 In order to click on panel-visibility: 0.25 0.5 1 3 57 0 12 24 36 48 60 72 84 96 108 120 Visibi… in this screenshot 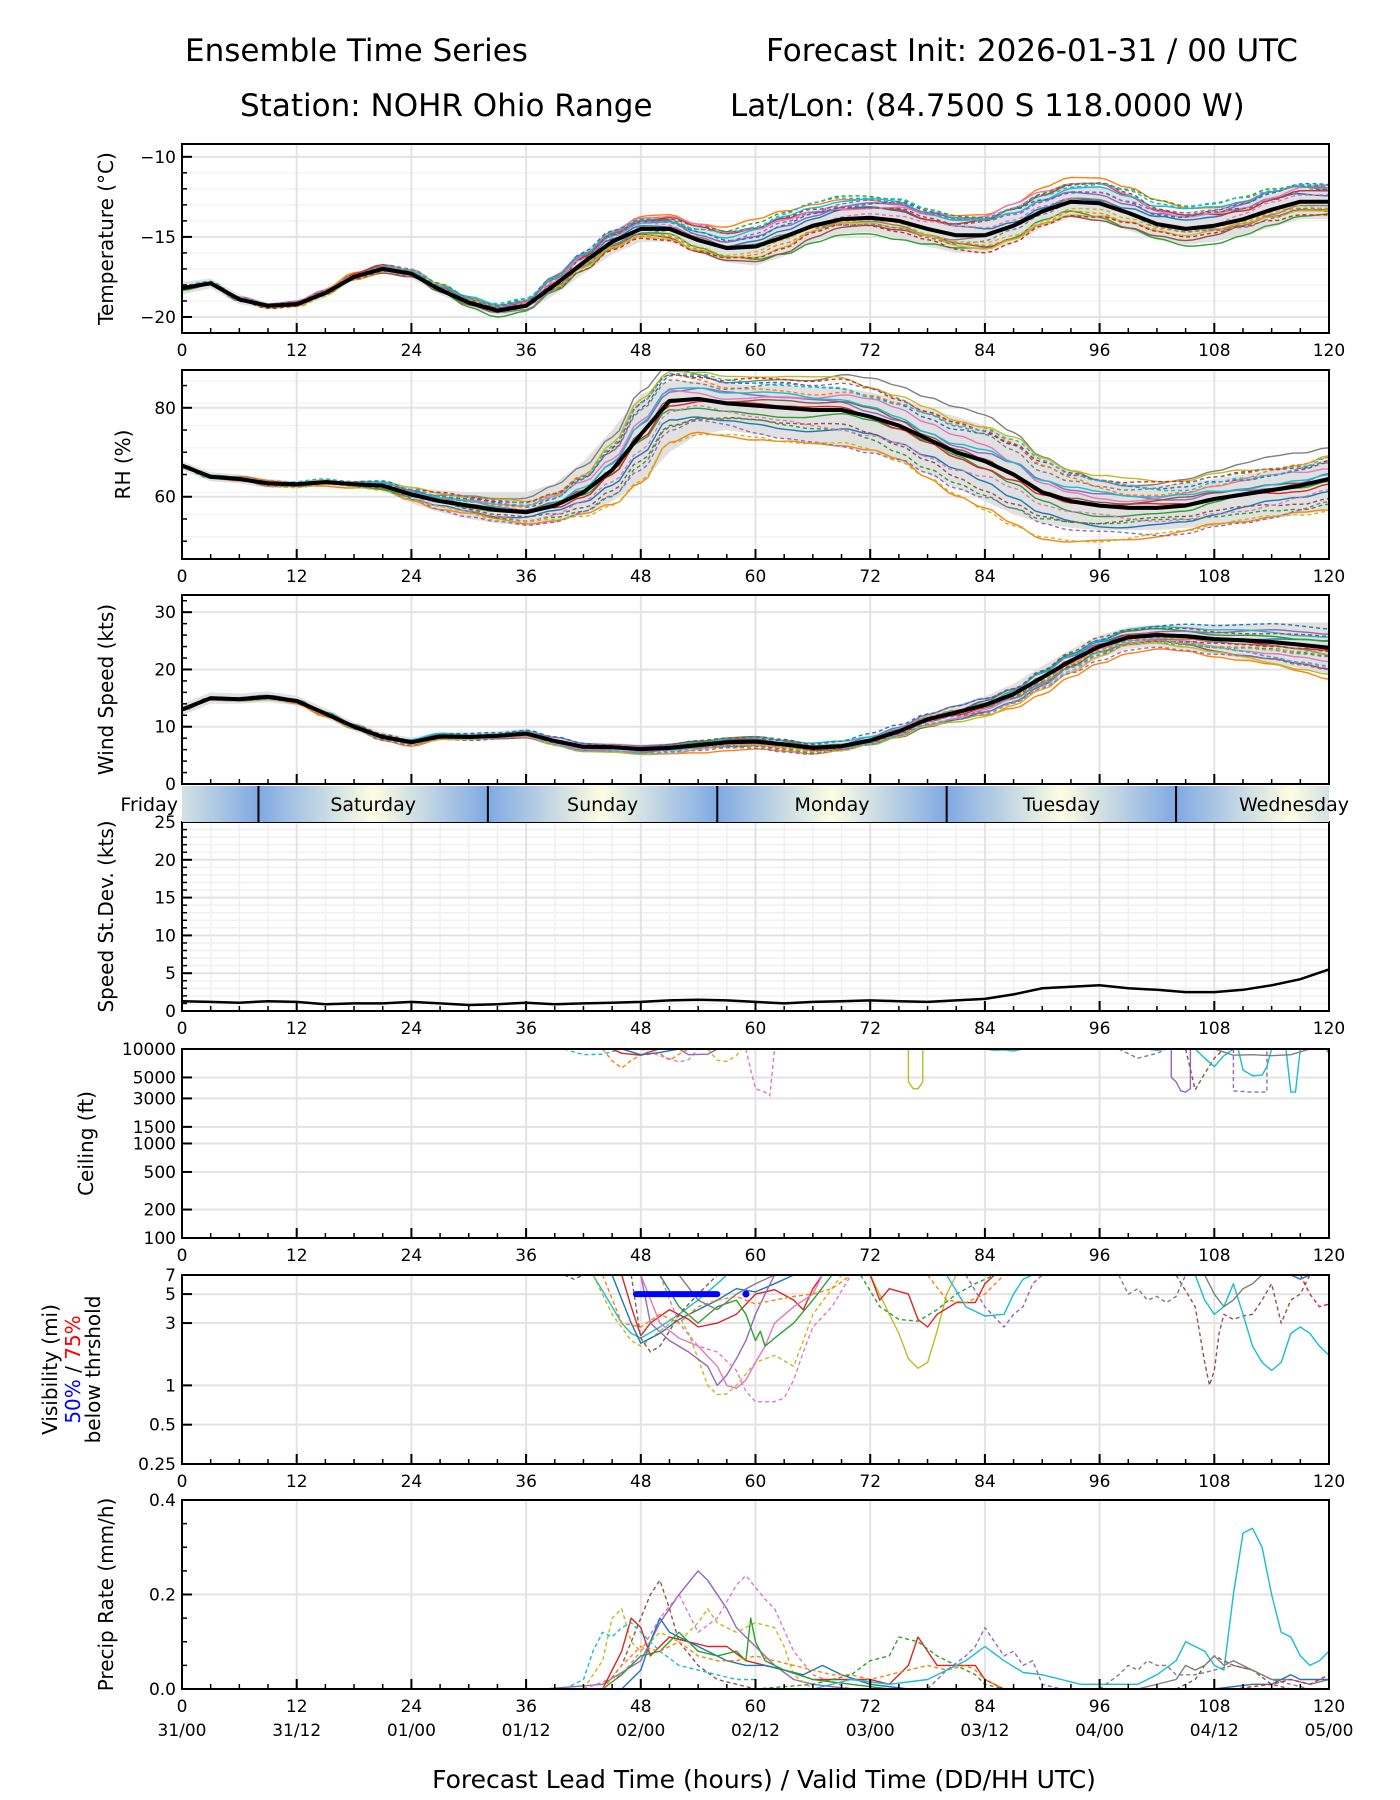, I will do `click(691, 1379)`.